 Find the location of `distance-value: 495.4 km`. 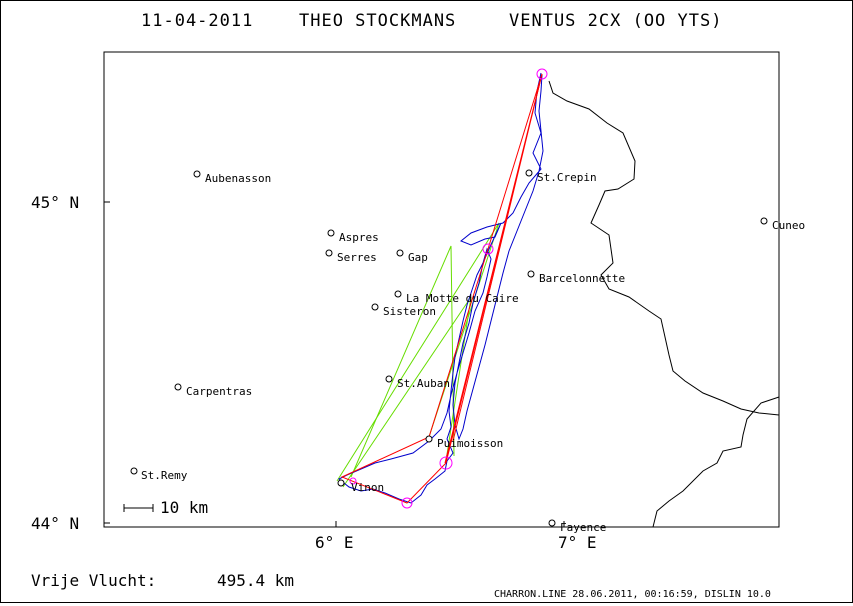

distance-value: 495.4 km is located at coordinates (255, 580).